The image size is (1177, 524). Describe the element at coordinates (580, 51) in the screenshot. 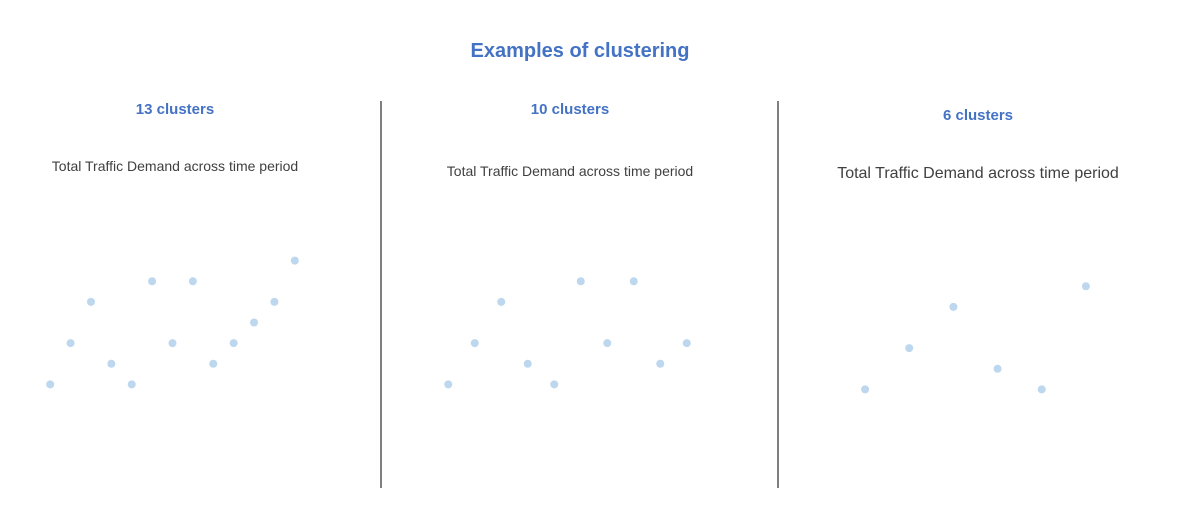

I see `page-title: Examples of clustering` at that location.